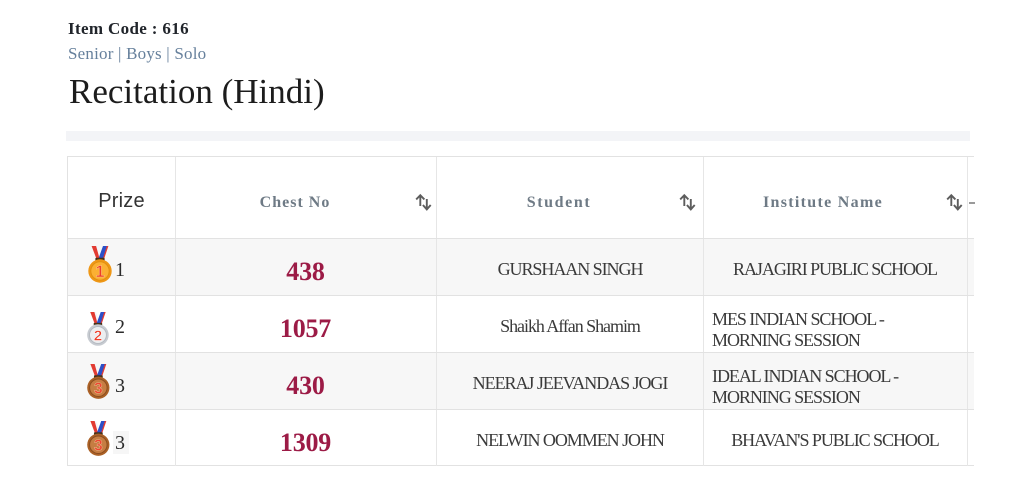 Image resolution: width=1024 pixels, height=489 pixels. I want to click on svg-text: 2, so click(98, 336).